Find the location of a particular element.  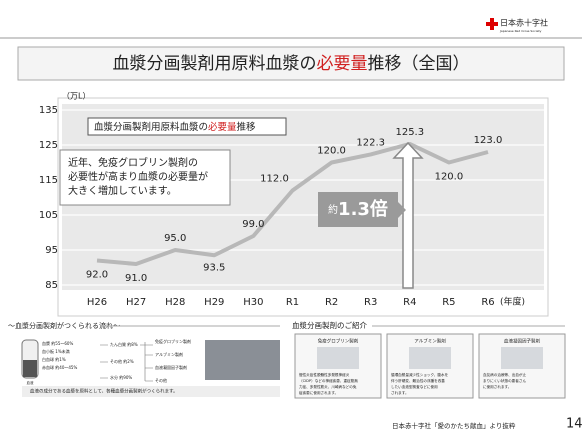

callout: 約1.3倍 is located at coordinates (358, 209).